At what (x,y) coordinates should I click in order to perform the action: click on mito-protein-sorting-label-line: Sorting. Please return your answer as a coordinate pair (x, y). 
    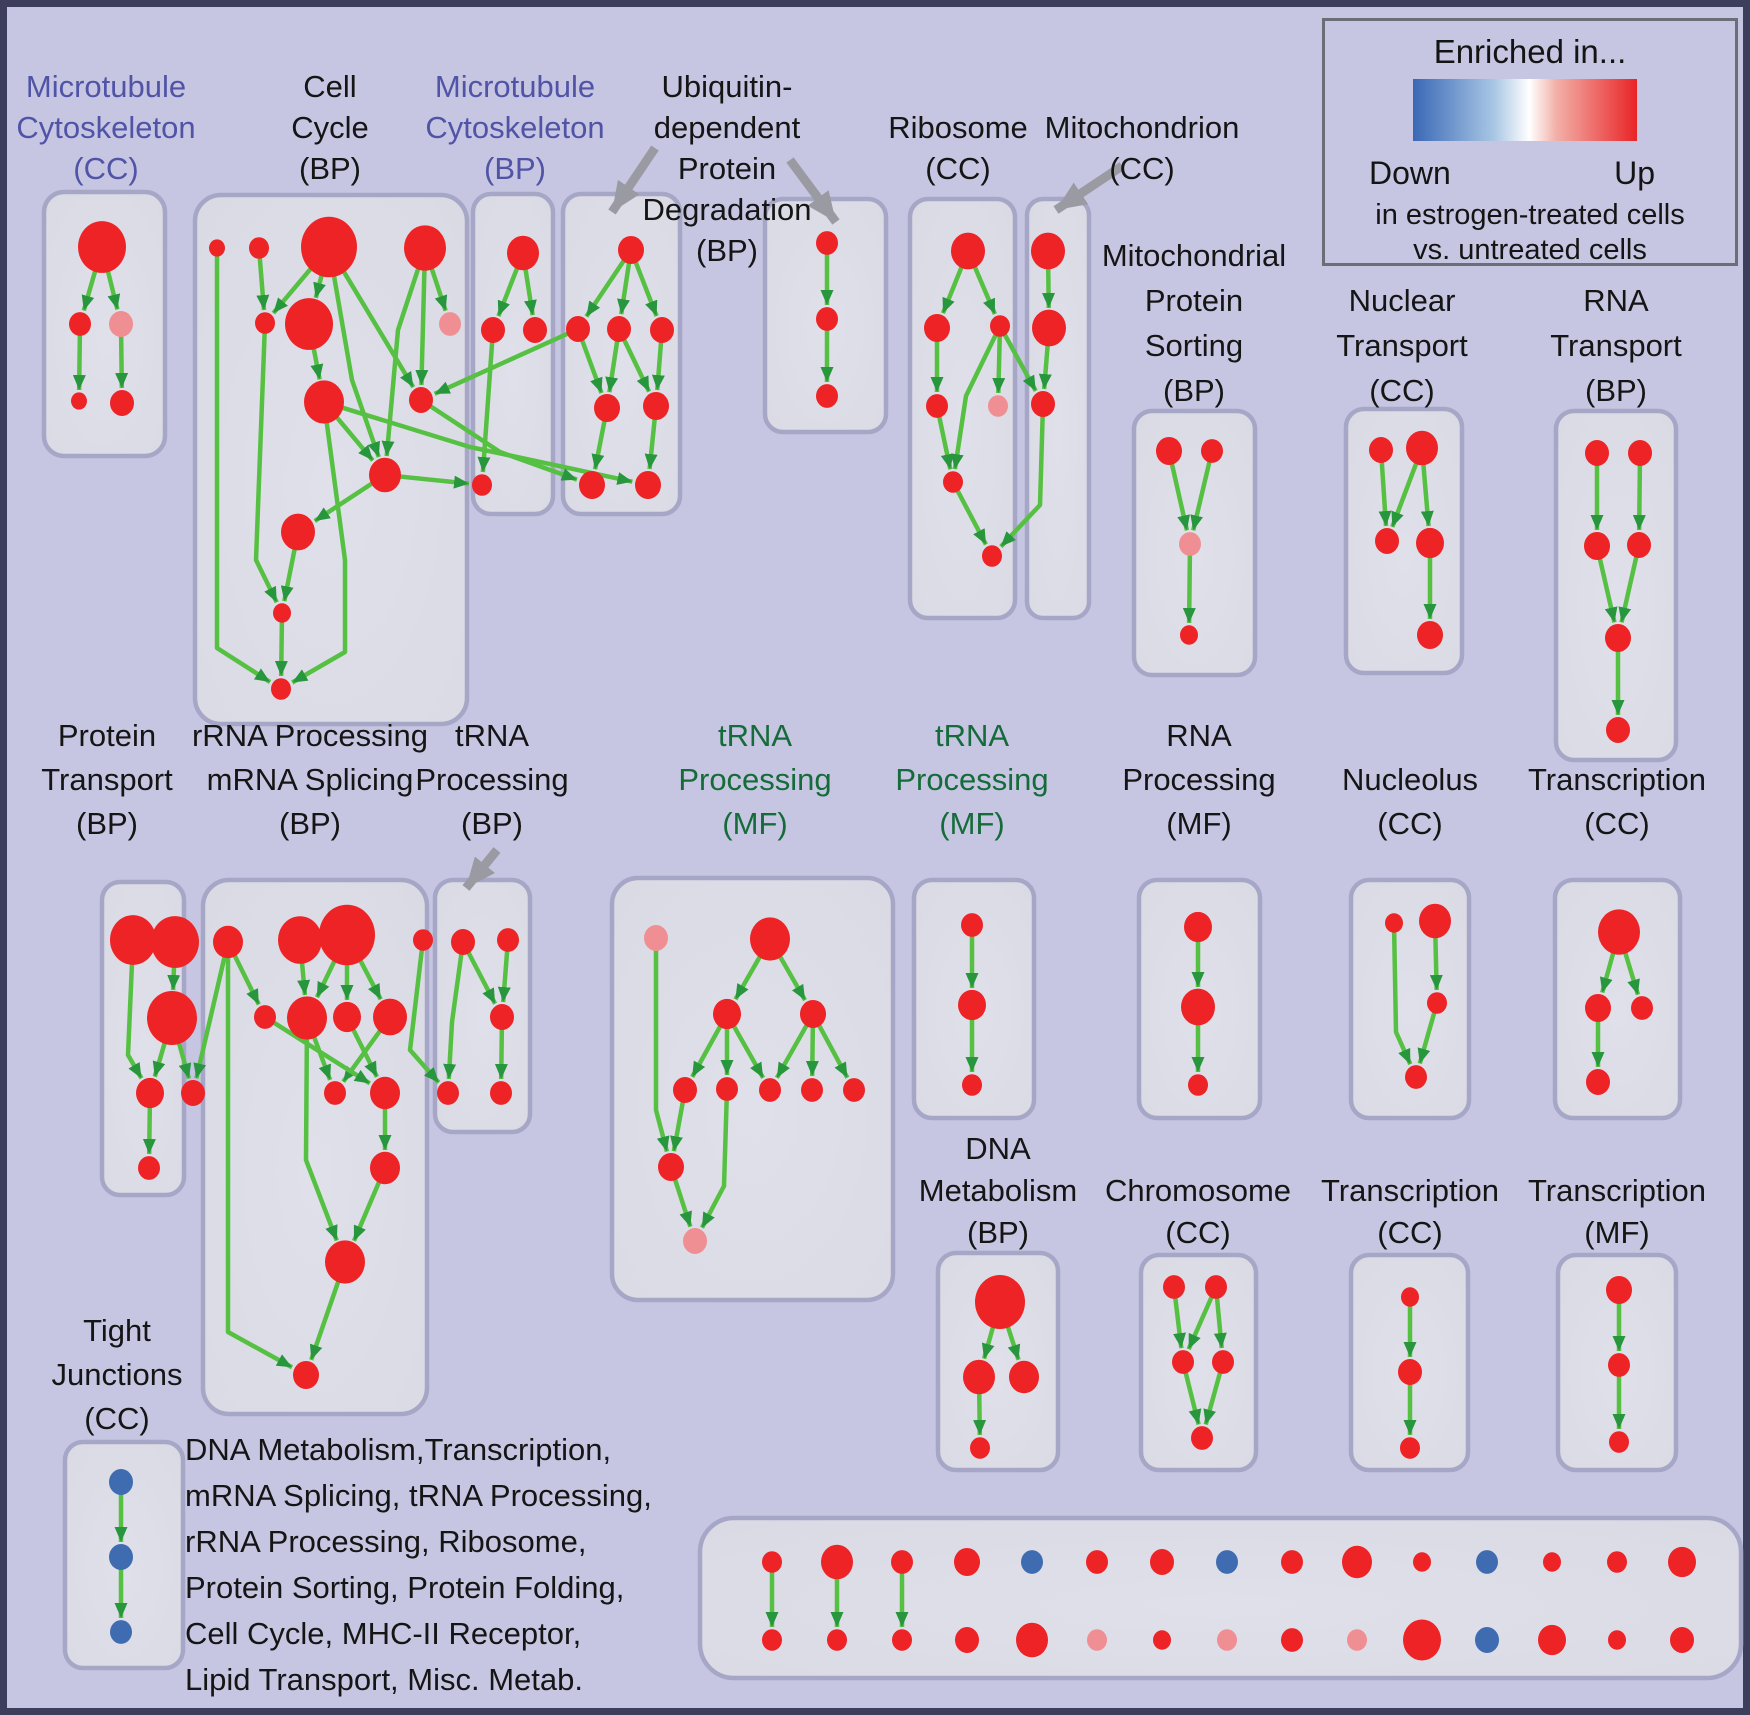
    Looking at the image, I should click on (1194, 345).